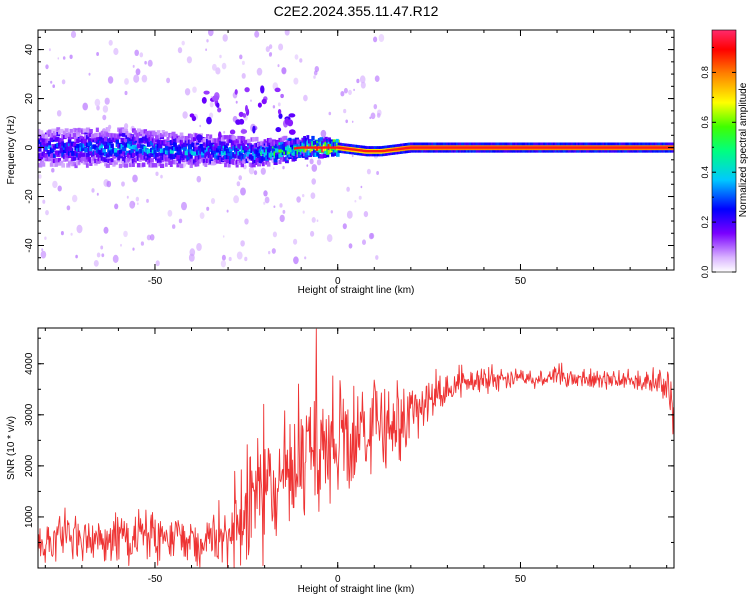  What do you see at coordinates (155, 281) in the screenshot?
I see `x-tick-label: -50` at bounding box center [155, 281].